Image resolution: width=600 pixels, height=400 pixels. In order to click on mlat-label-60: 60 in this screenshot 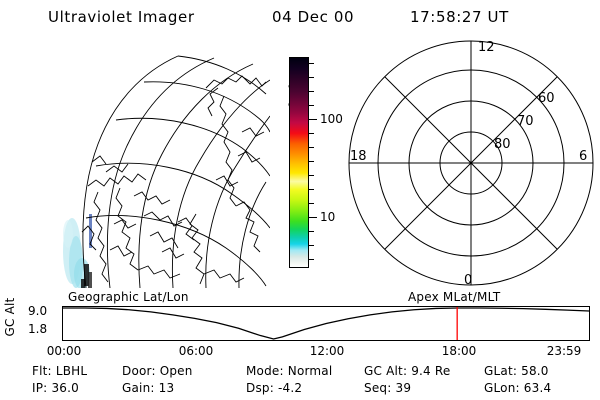, I will do `click(546, 98)`.